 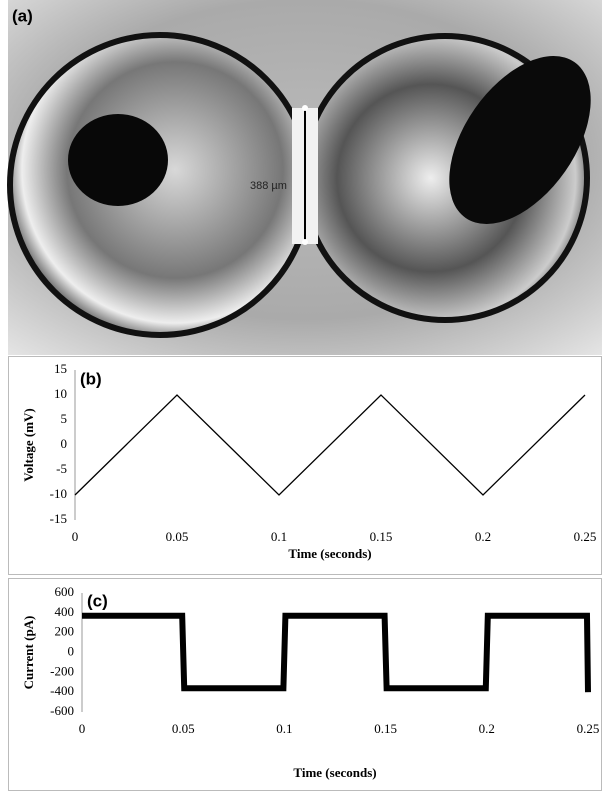 I want to click on y-tick-label: -600, so click(x=62, y=710).